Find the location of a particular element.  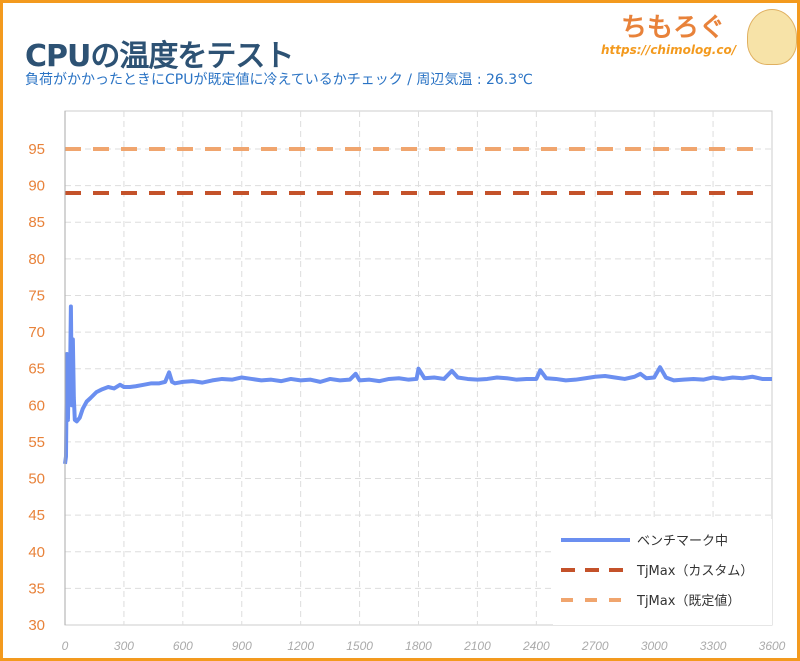

y-tick-label: 65 is located at coordinates (36, 369).